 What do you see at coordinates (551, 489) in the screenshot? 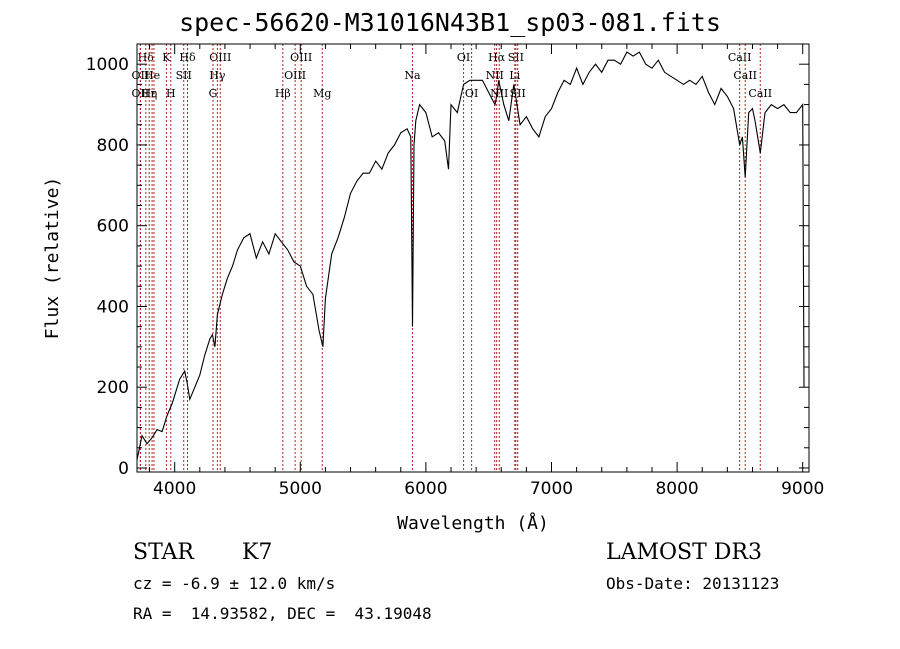
I see `x-tick-label-3: 7000` at bounding box center [551, 489].